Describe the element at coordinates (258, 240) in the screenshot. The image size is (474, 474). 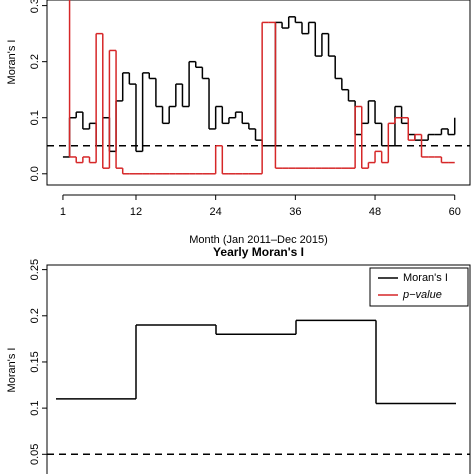
I see `x-axis-label: Month (Jan 2011–Dec 2015)` at that location.